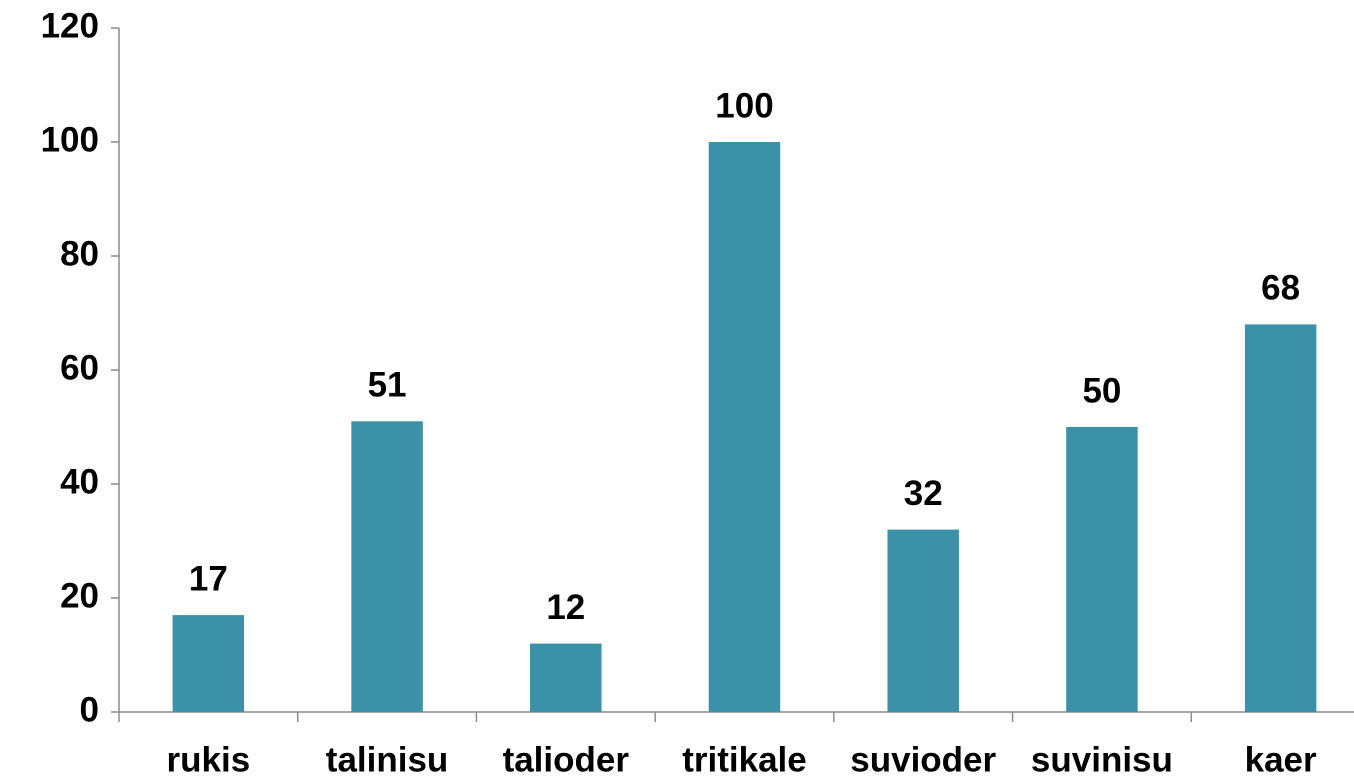 Image resolution: width=1354 pixels, height=781 pixels. What do you see at coordinates (387, 759) in the screenshot?
I see `x-tick-label: talinisu` at bounding box center [387, 759].